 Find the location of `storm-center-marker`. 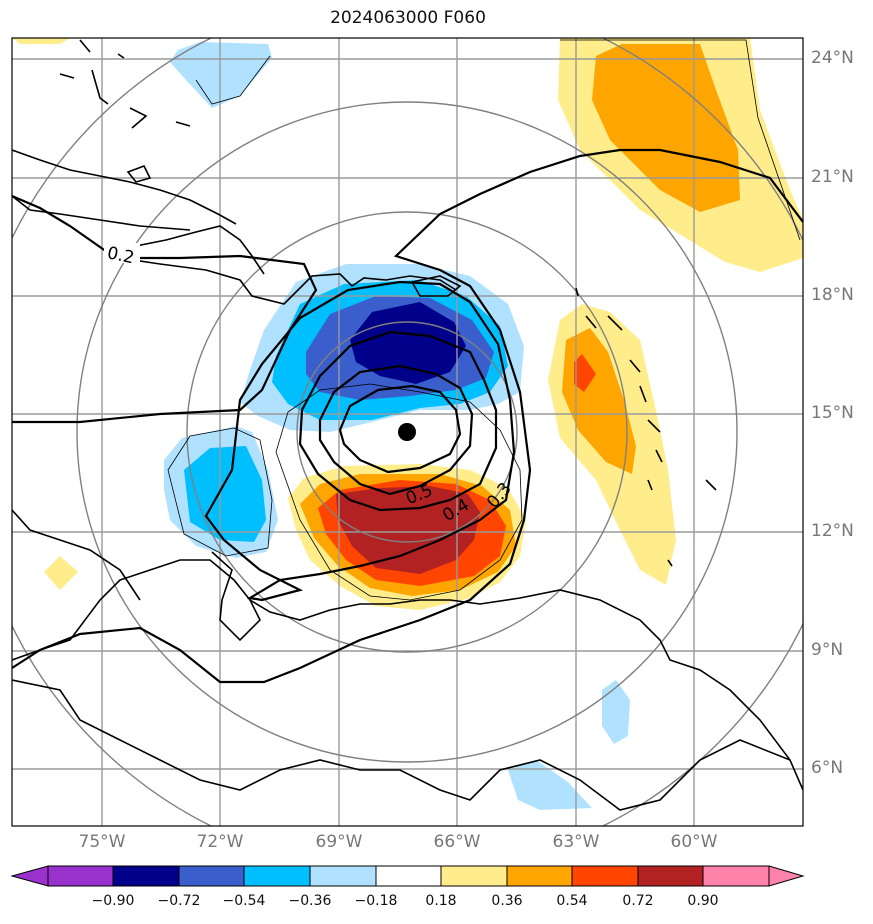

storm-center-marker is located at coordinates (407, 432).